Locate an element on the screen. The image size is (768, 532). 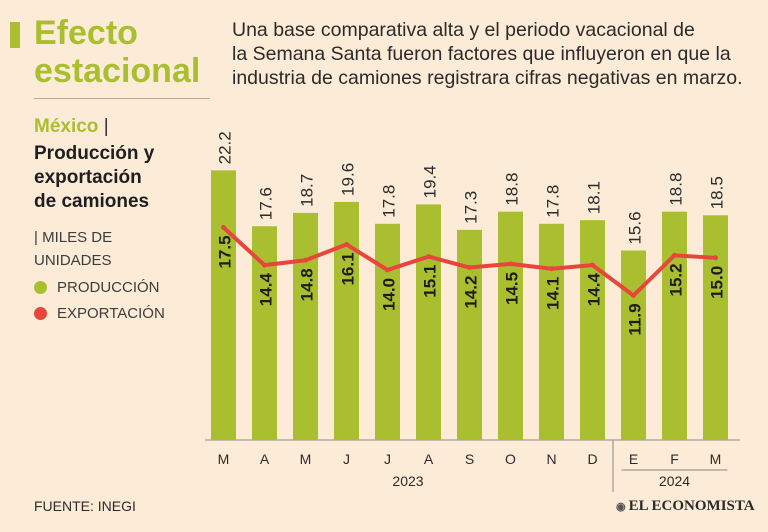
production-value-label: 15.6 is located at coordinates (635, 227).